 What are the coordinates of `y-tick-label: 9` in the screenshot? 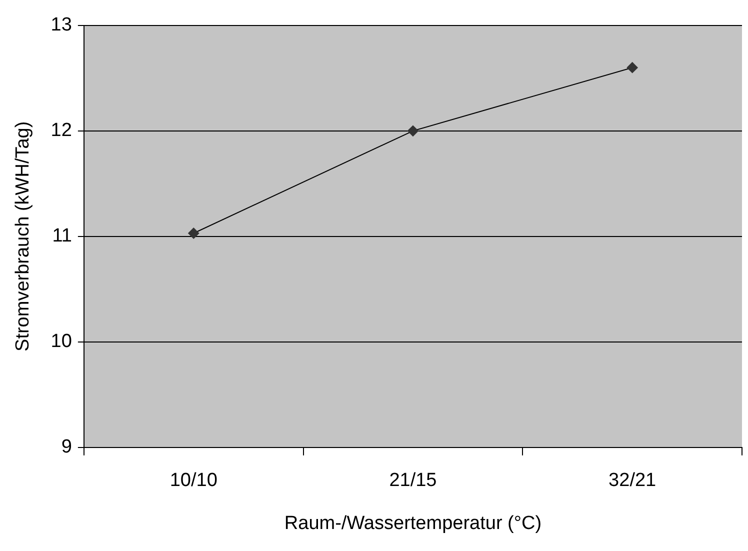 It's located at (66, 447).